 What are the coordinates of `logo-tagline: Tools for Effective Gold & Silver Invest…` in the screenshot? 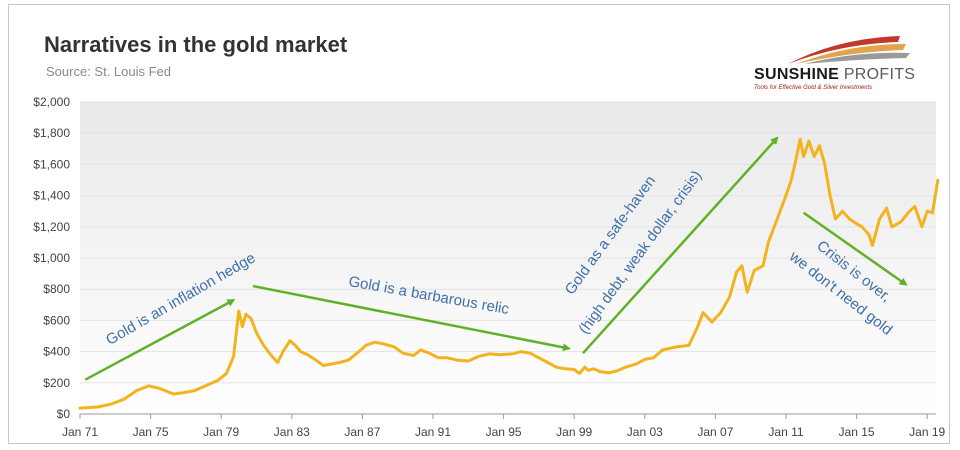 It's located at (813, 88).